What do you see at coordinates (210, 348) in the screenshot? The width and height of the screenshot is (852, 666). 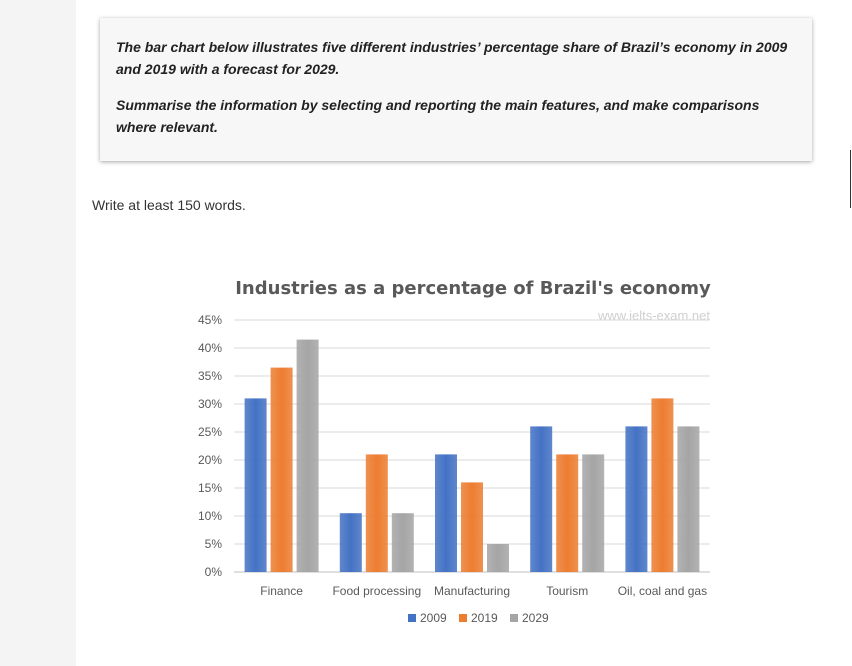 I see `y-tick-label: 40%` at bounding box center [210, 348].